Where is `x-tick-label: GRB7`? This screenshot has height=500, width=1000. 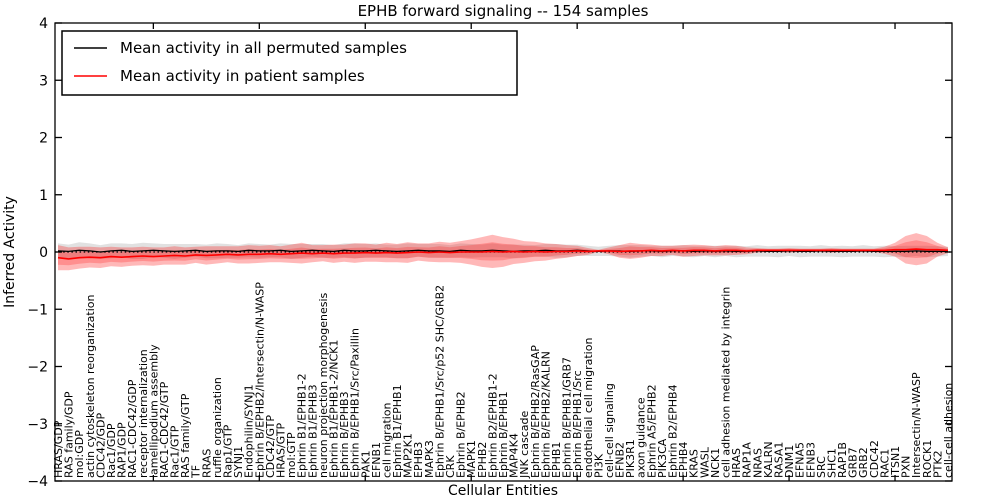
x-tick-label: GRB7 is located at coordinates (853, 462).